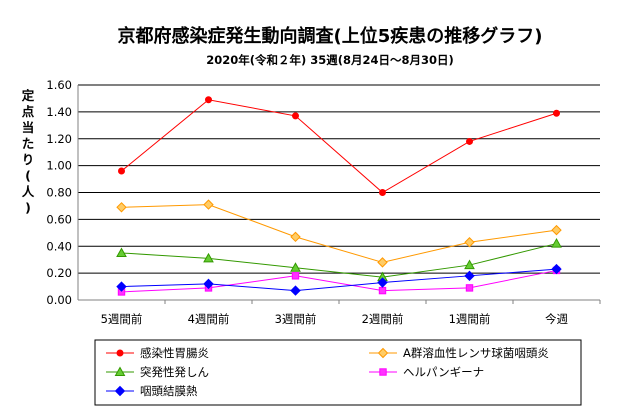 Image resolution: width=639 pixels, height=415 pixels. What do you see at coordinates (59, 193) in the screenshot?
I see `y-tick-label: 0.80` at bounding box center [59, 193].